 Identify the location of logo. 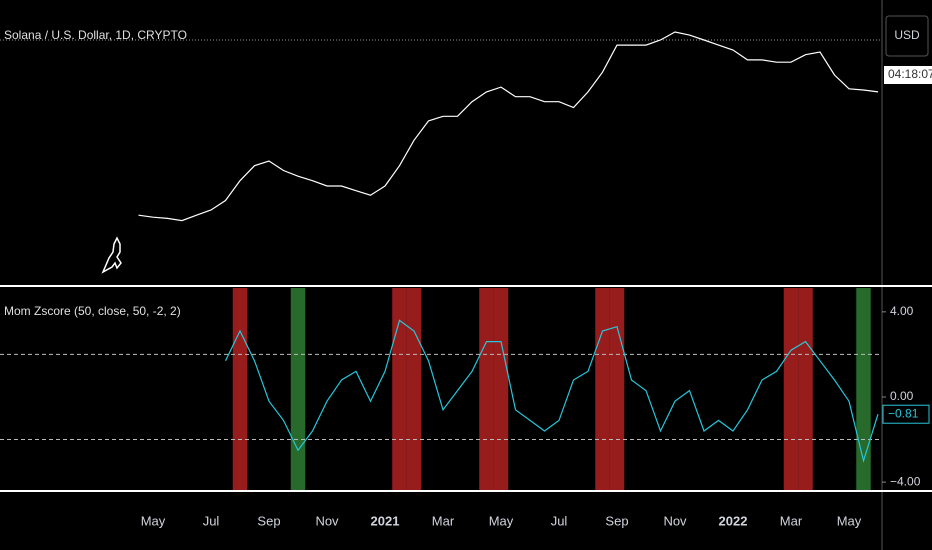
(111, 255).